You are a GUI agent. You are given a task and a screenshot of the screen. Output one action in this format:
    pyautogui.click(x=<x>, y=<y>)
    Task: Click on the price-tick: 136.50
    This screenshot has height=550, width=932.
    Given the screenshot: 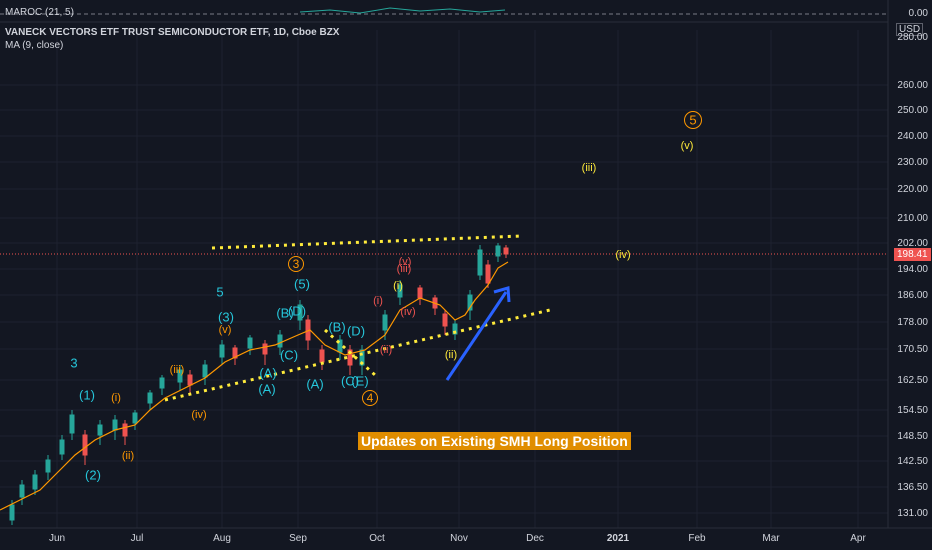 What is the action you would take?
    pyautogui.click(x=912, y=487)
    